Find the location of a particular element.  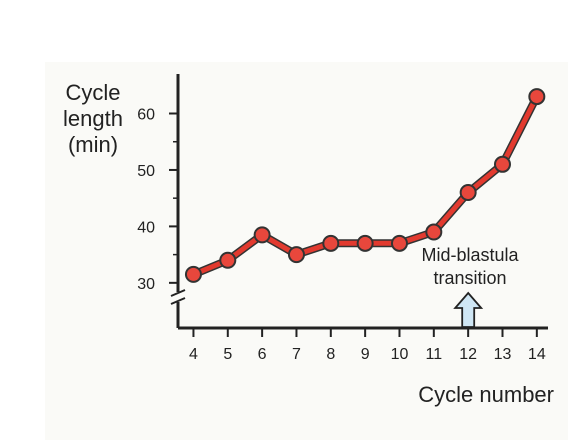

x-tick-label: 10 is located at coordinates (400, 354).